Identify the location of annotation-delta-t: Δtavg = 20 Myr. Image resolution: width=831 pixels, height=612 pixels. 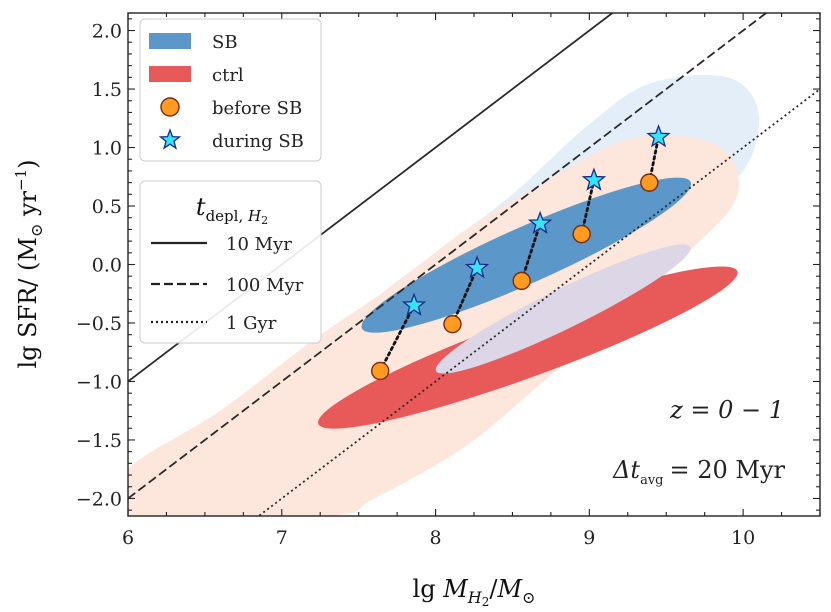
(698, 472).